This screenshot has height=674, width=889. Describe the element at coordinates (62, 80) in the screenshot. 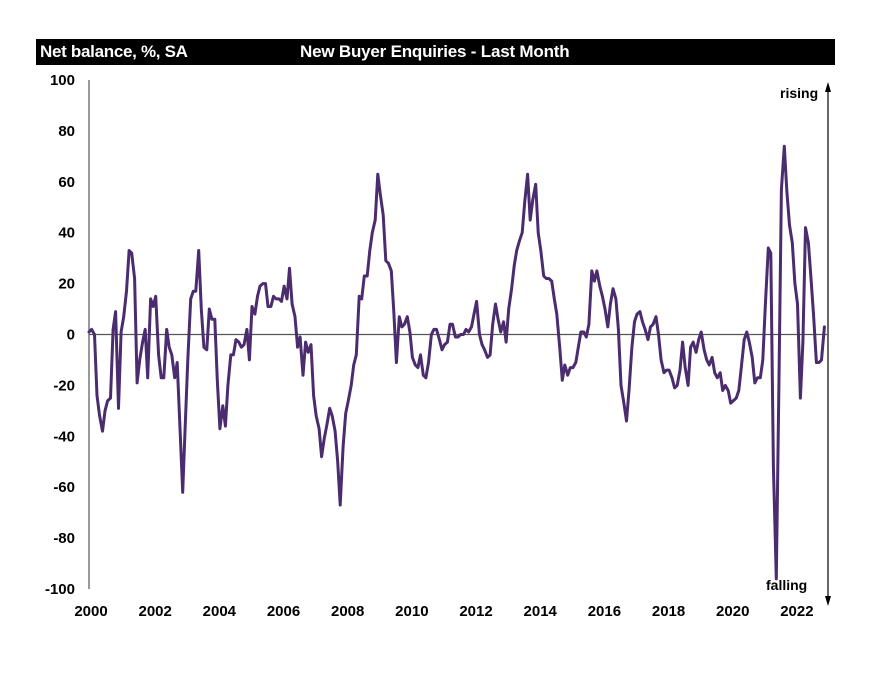

I see `y-tick-label: 100` at that location.